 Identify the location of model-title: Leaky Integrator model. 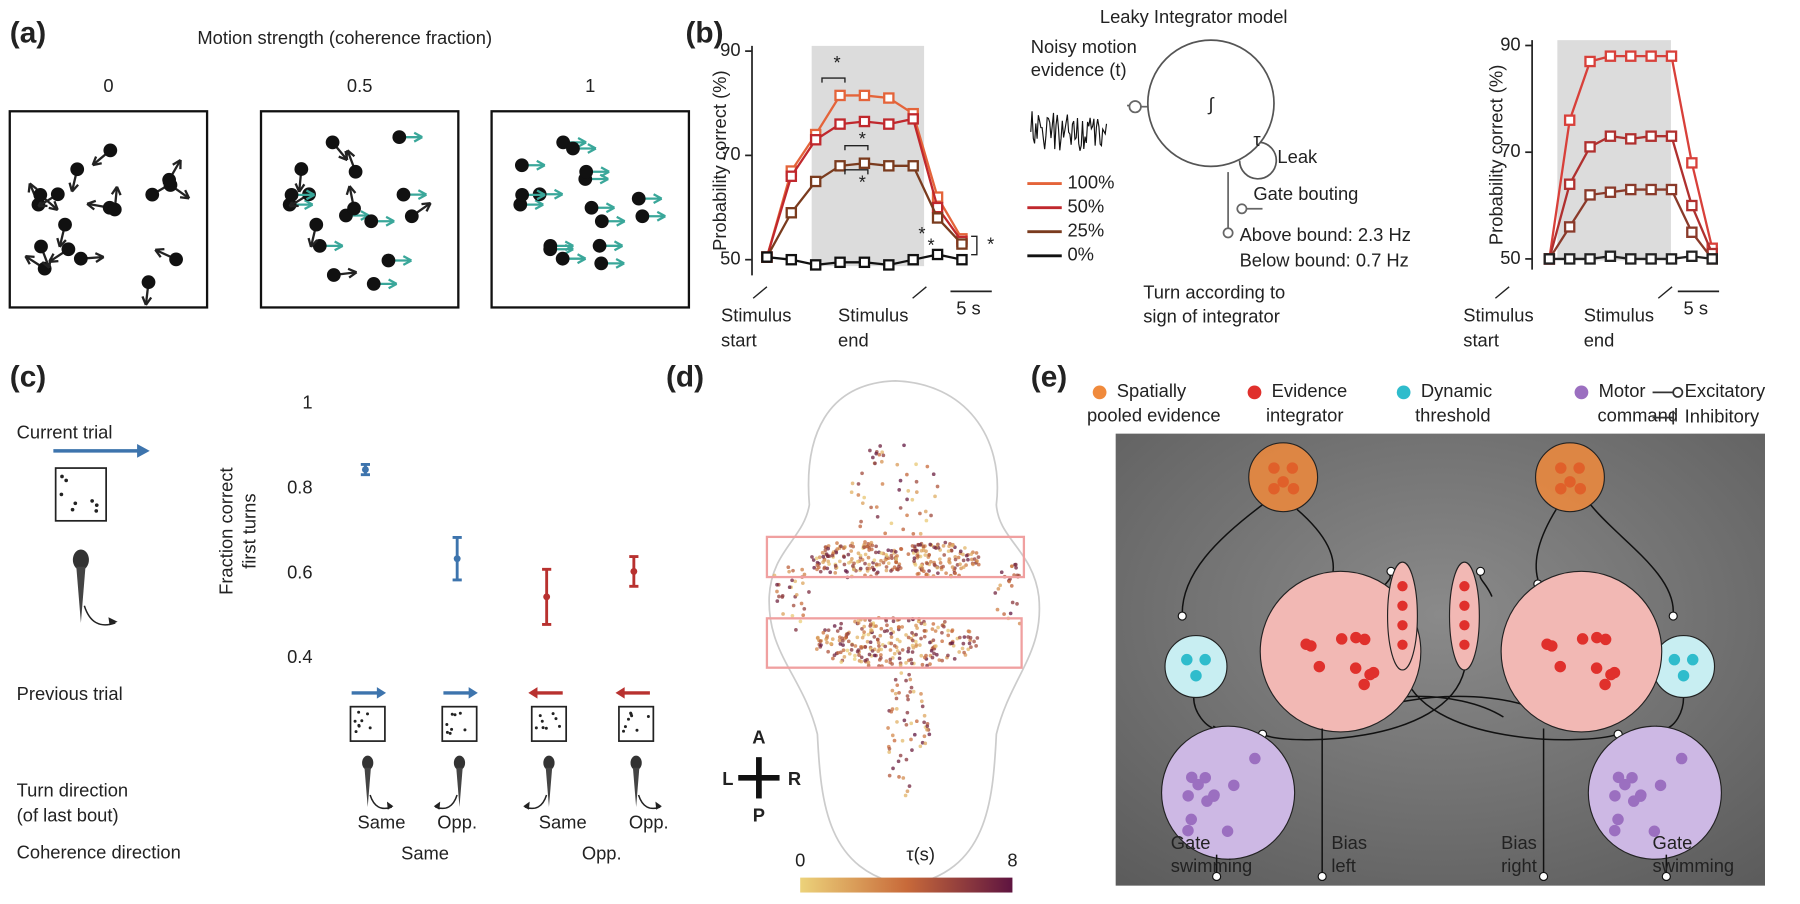
(1194, 16).